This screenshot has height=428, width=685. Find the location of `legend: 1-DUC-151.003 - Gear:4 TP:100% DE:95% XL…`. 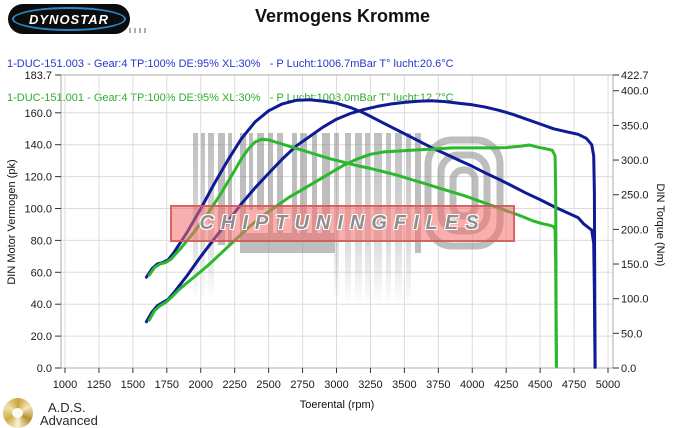

legend: 1-DUC-151.003 - Gear:4 TP:100% DE:95% XL… is located at coordinates (230, 82).